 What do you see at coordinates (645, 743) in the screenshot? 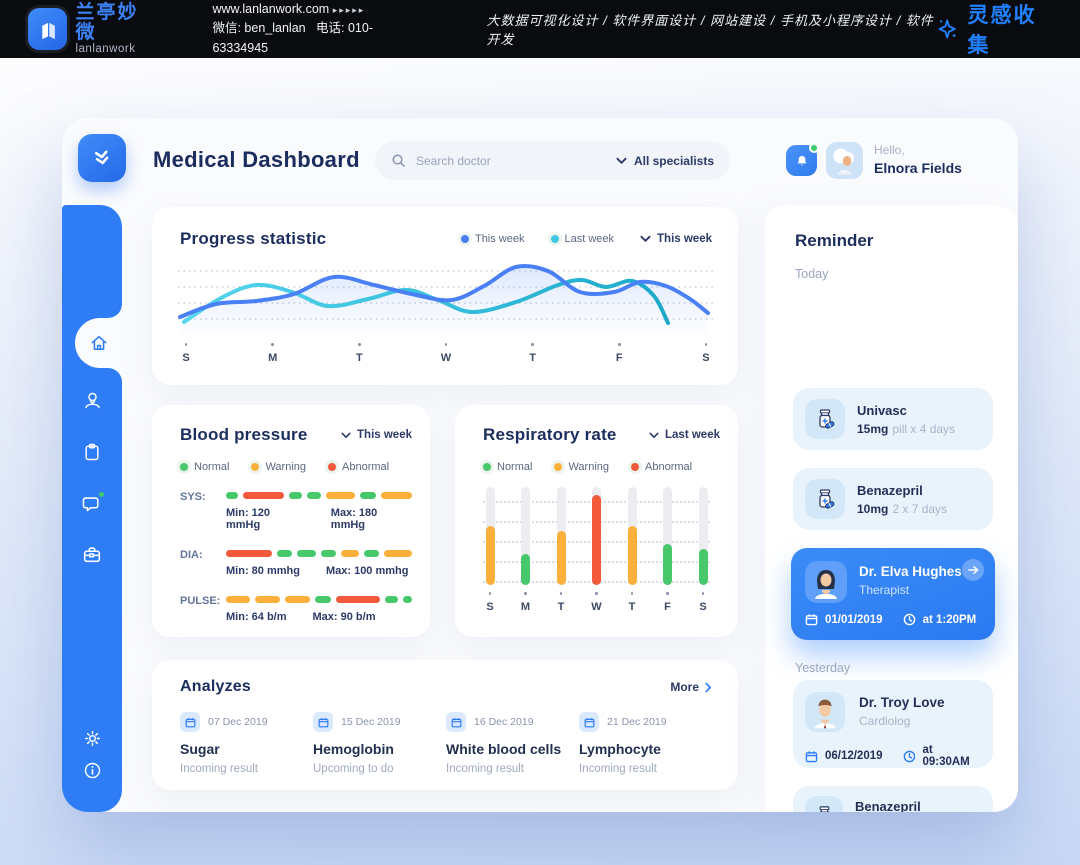
I see `analyzes-item-lymphocyte: 21 Dec 2019 Lymphocyte Incoming result` at bounding box center [645, 743].